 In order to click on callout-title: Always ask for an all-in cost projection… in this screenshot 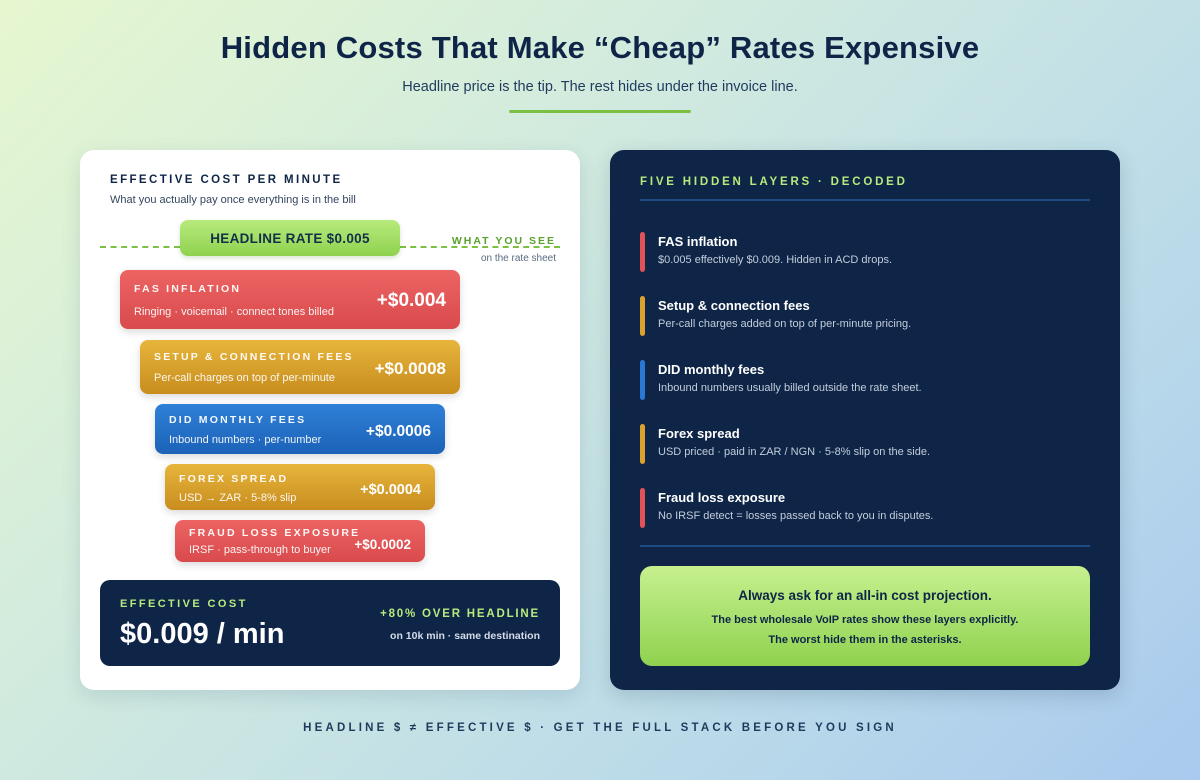, I will do `click(865, 595)`.